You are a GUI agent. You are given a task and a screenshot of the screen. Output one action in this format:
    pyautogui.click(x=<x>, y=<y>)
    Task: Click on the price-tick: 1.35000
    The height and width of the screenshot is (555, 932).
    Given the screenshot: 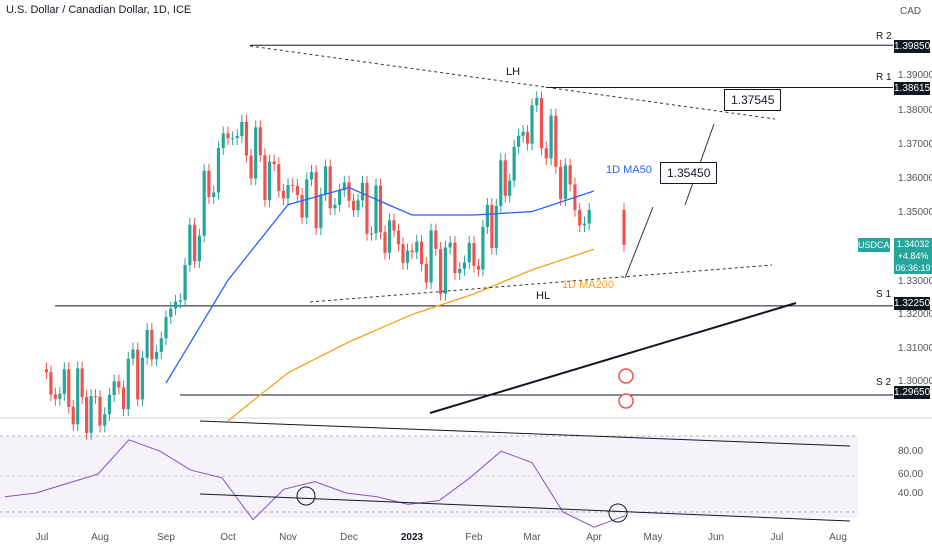 What is the action you would take?
    pyautogui.click(x=915, y=212)
    